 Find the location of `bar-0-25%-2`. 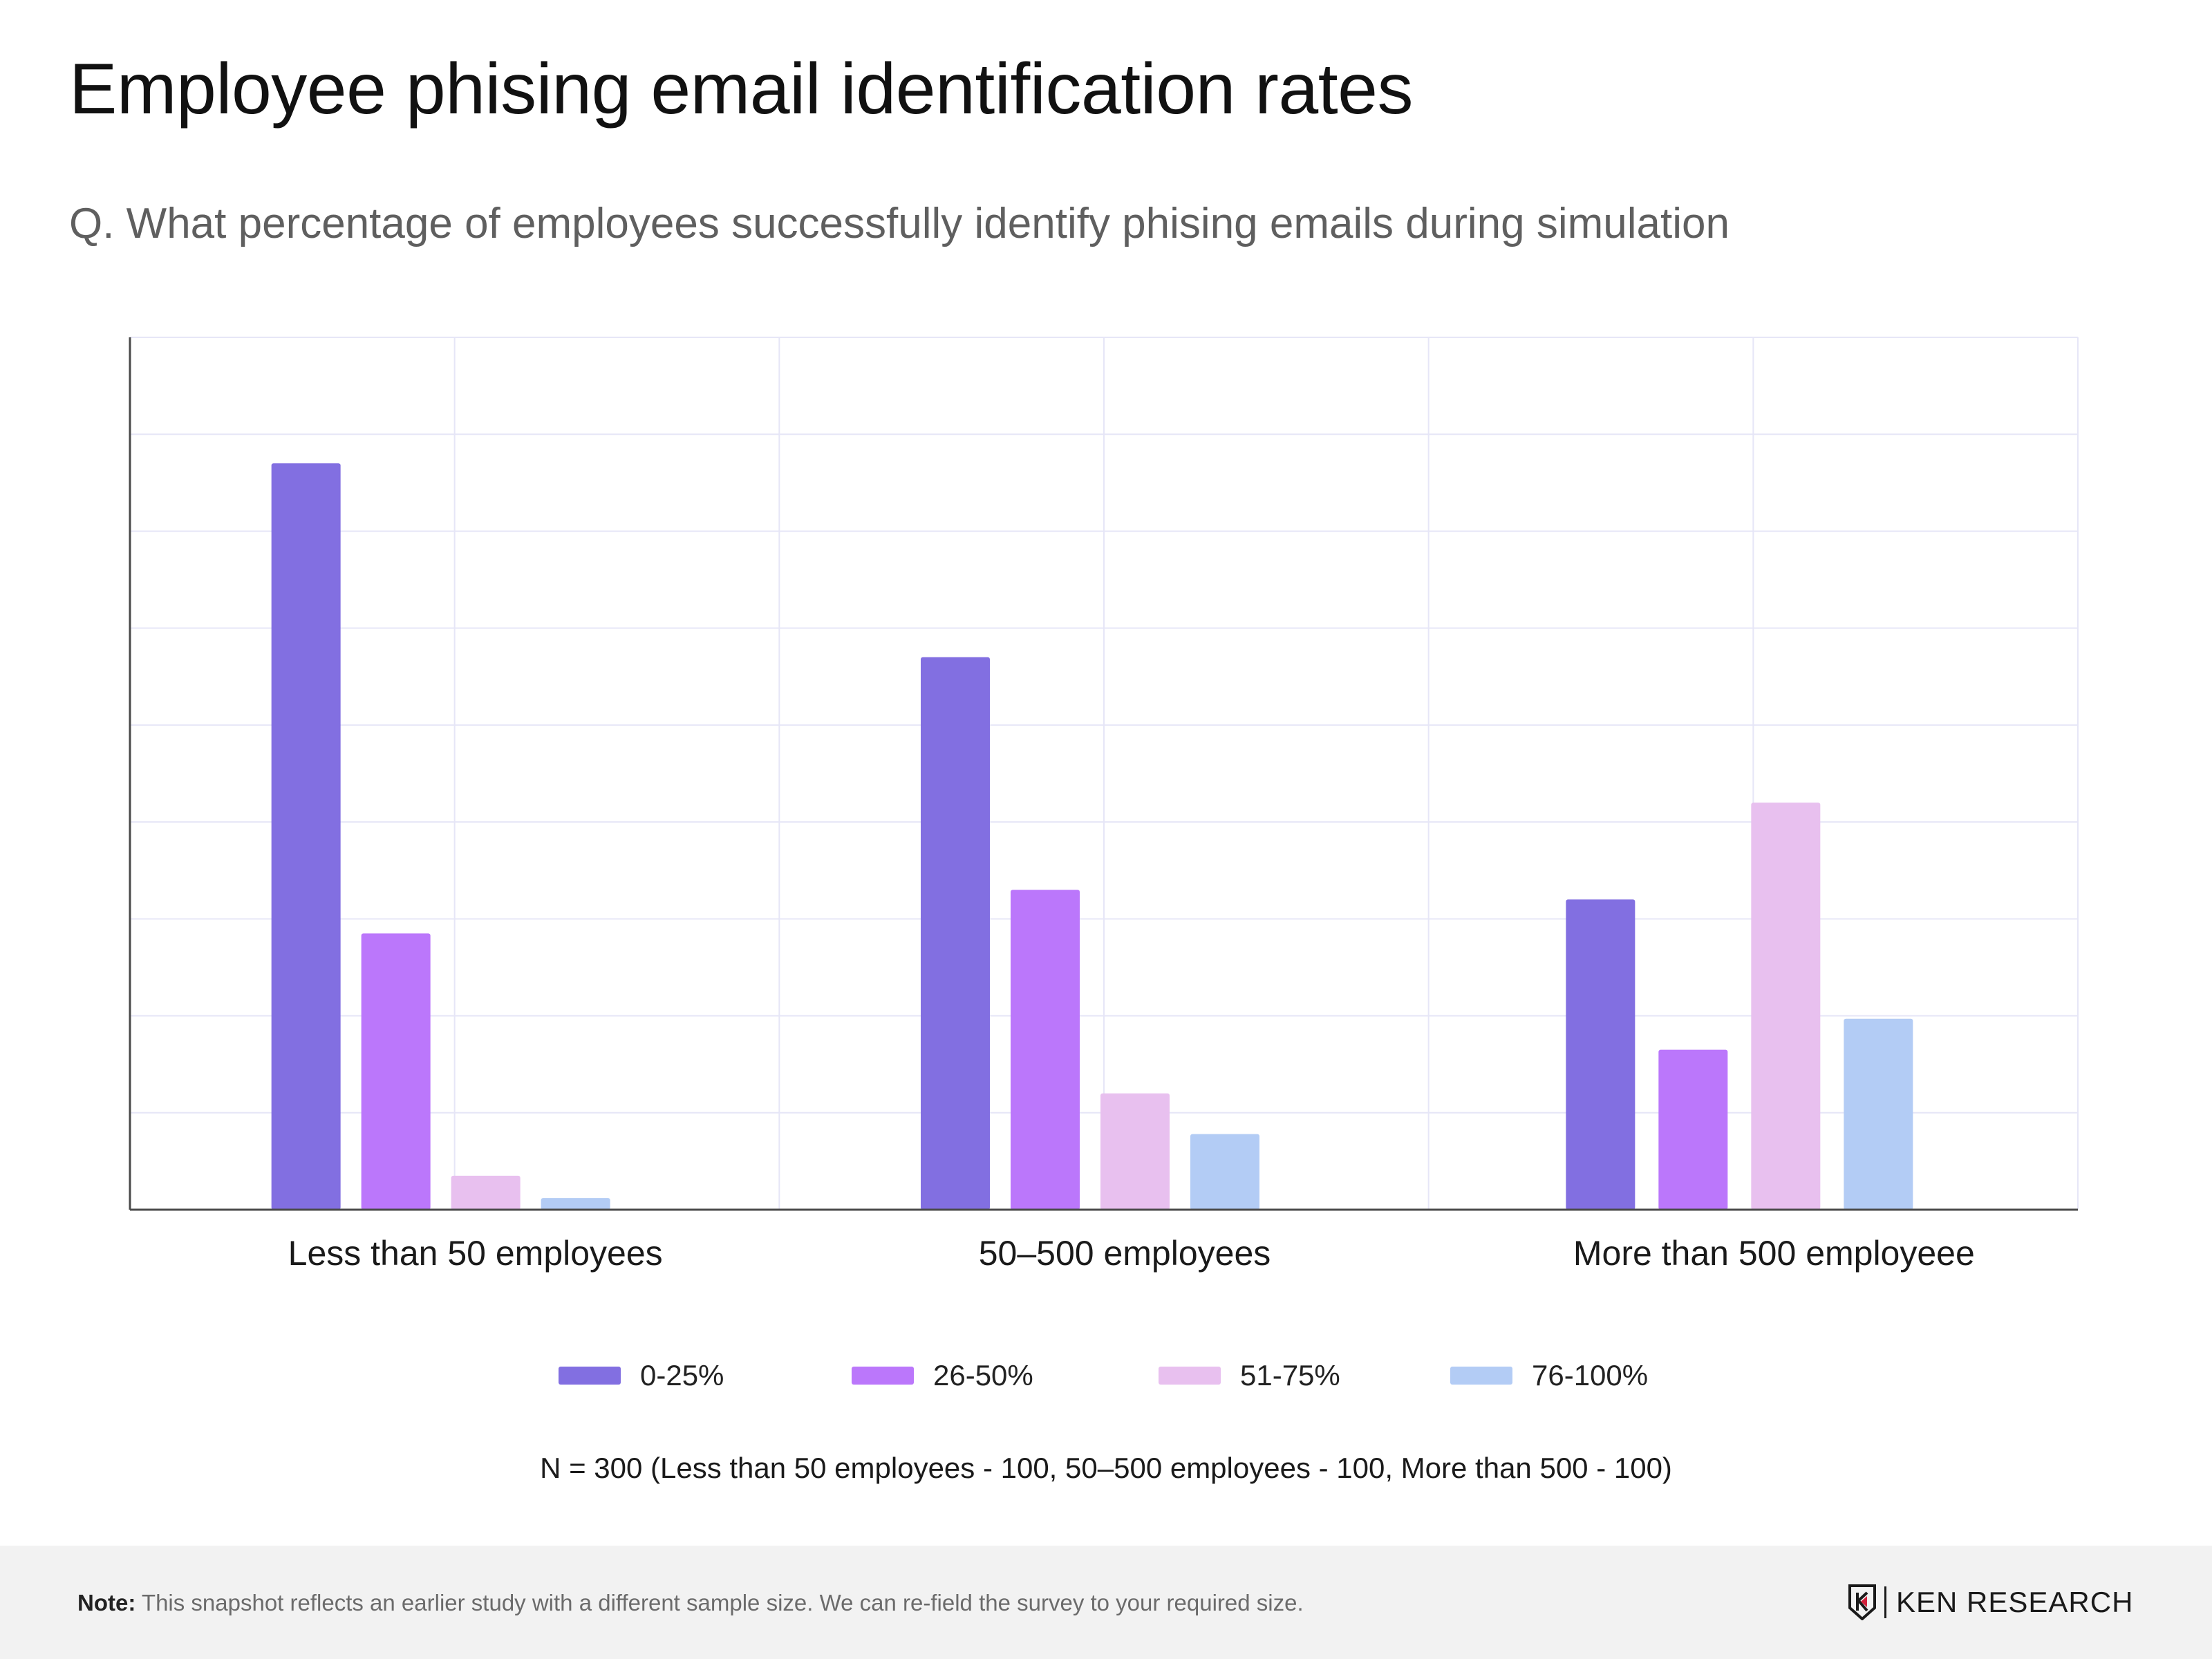

bar-0-25%-2 is located at coordinates (1600, 1054).